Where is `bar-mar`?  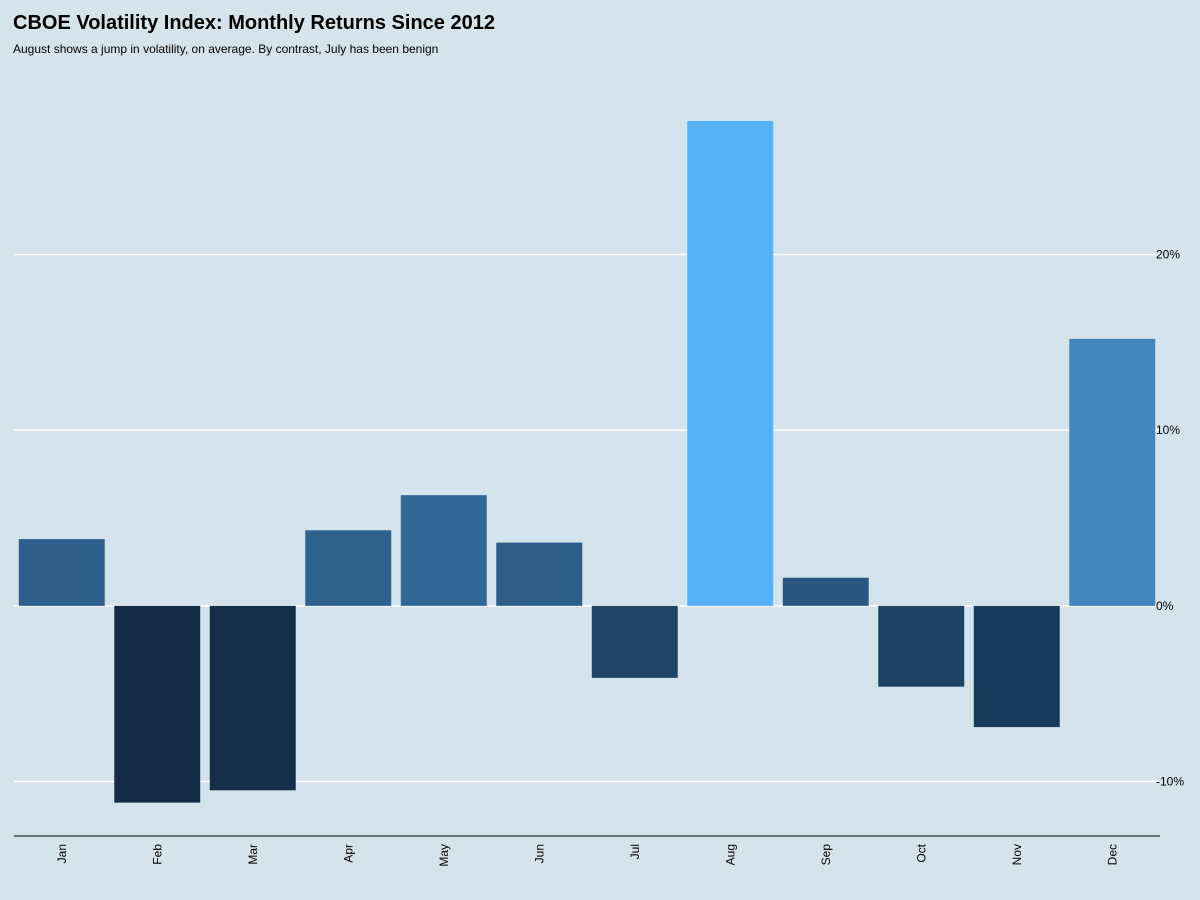 bar-mar is located at coordinates (252, 698).